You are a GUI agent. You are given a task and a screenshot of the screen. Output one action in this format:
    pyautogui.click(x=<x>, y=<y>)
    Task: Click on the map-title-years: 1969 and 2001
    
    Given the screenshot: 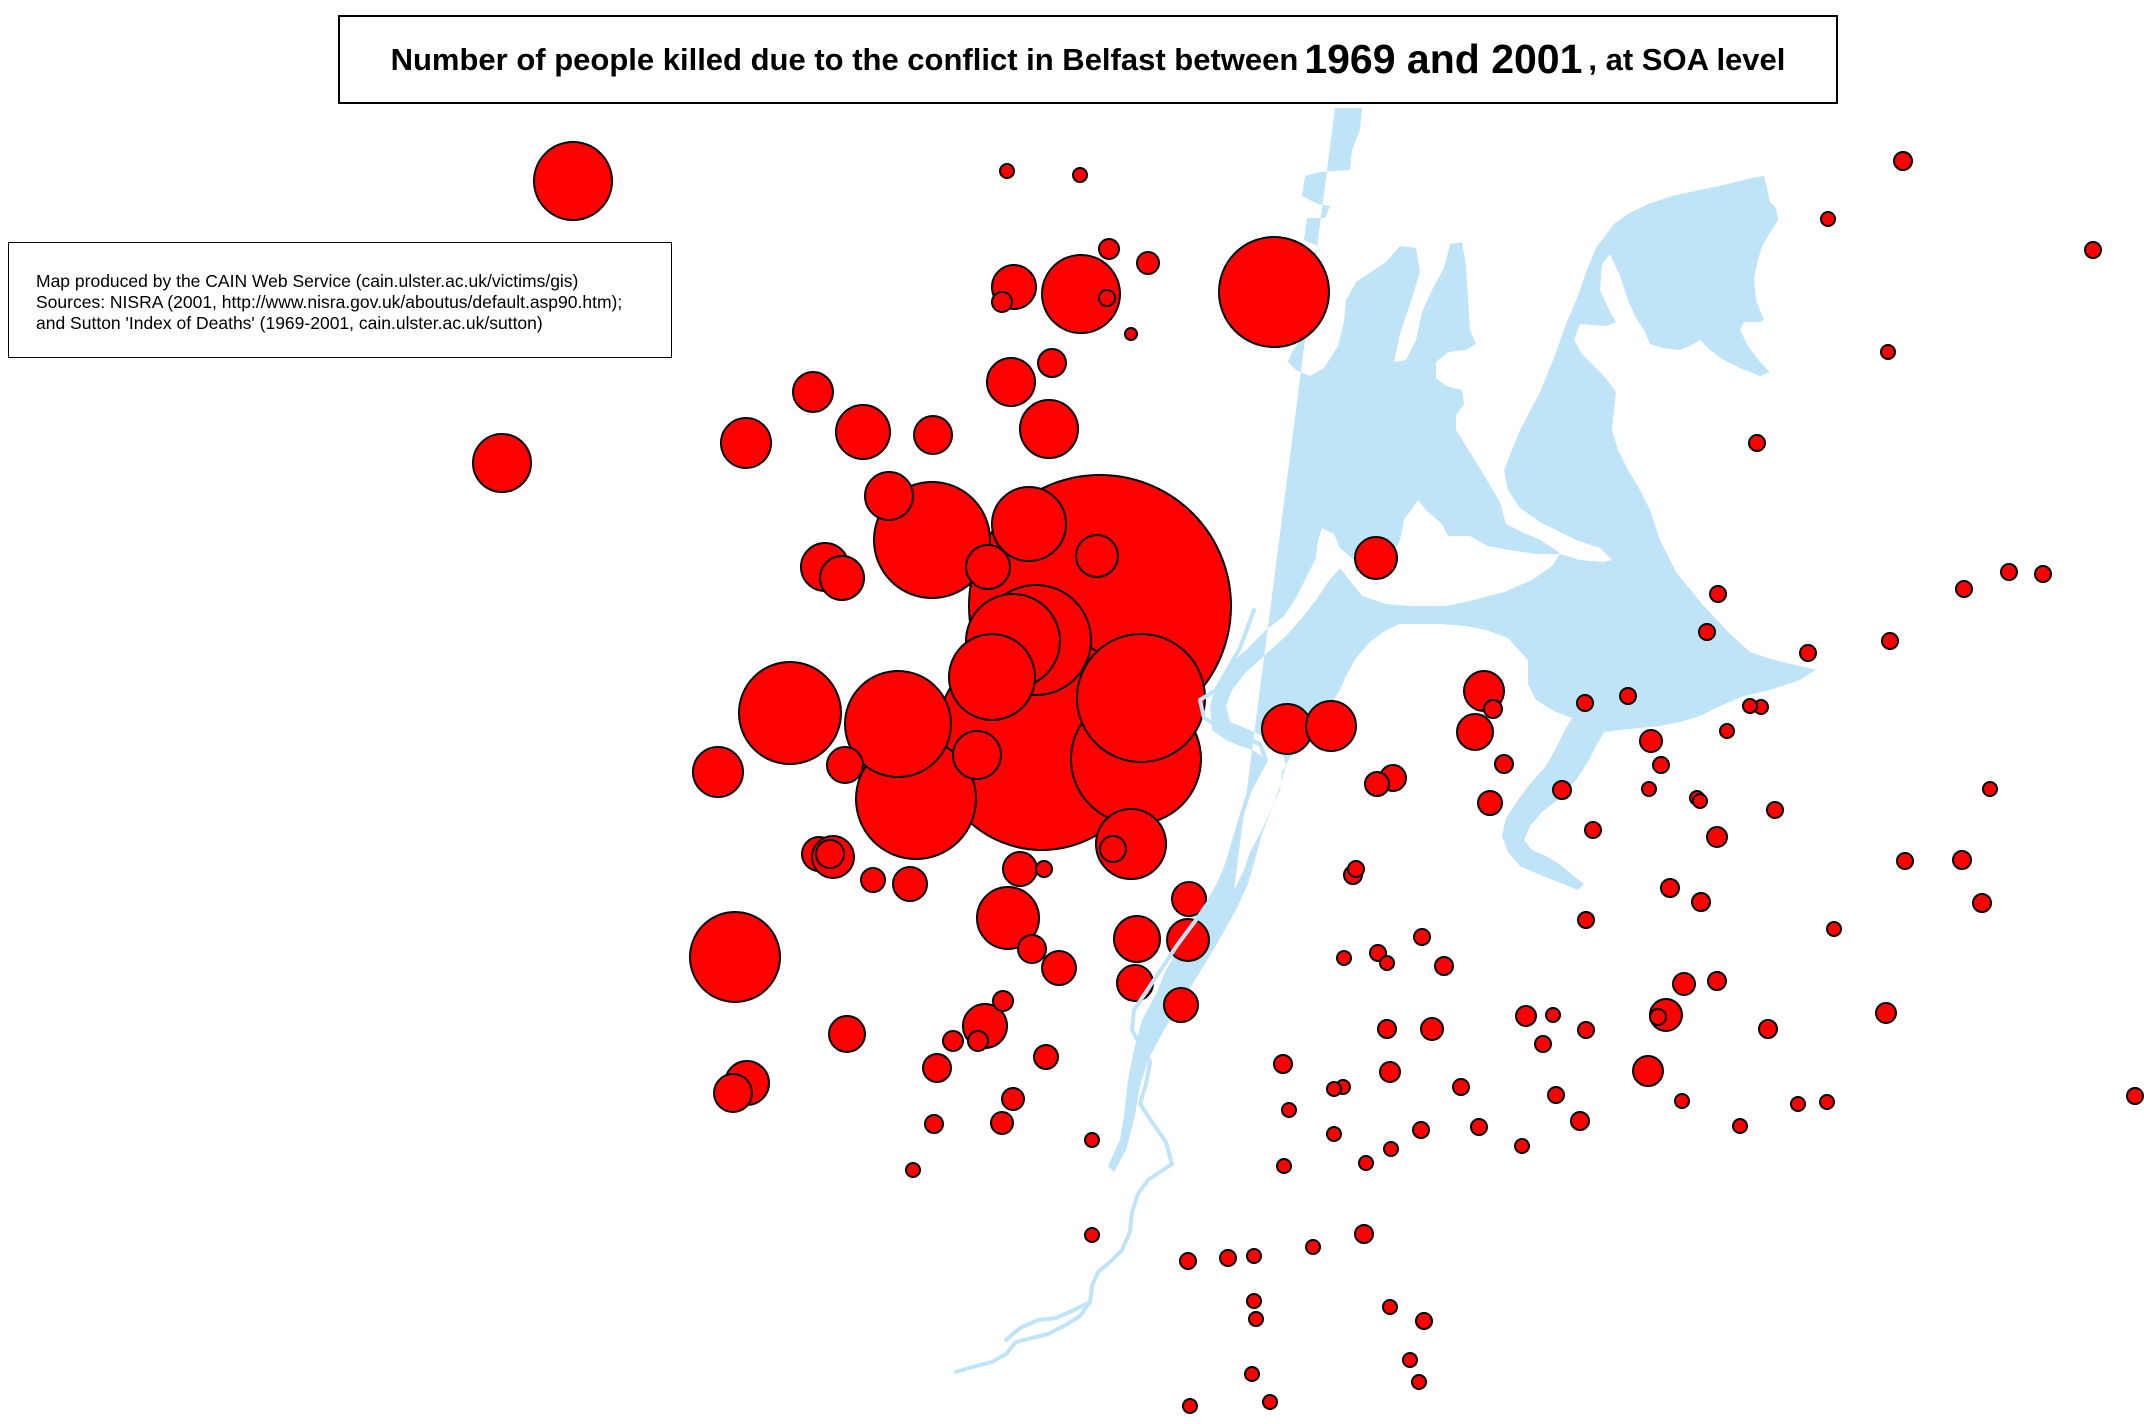 What is the action you would take?
    pyautogui.click(x=1443, y=59)
    